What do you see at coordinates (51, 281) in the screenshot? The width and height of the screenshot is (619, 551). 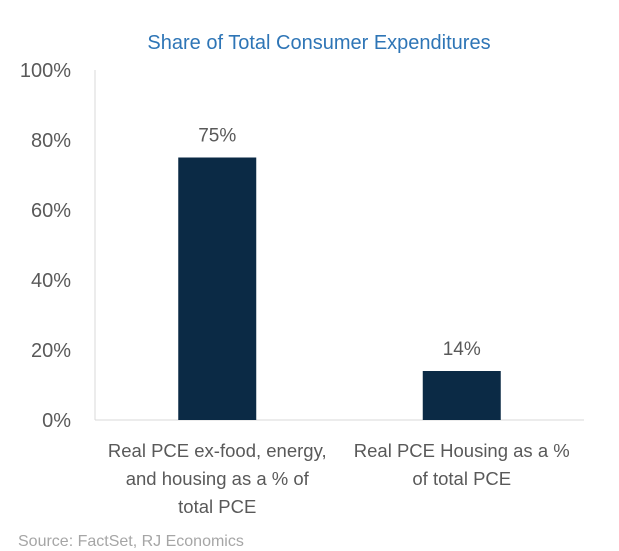 I see `y-tick-label: 40%` at bounding box center [51, 281].